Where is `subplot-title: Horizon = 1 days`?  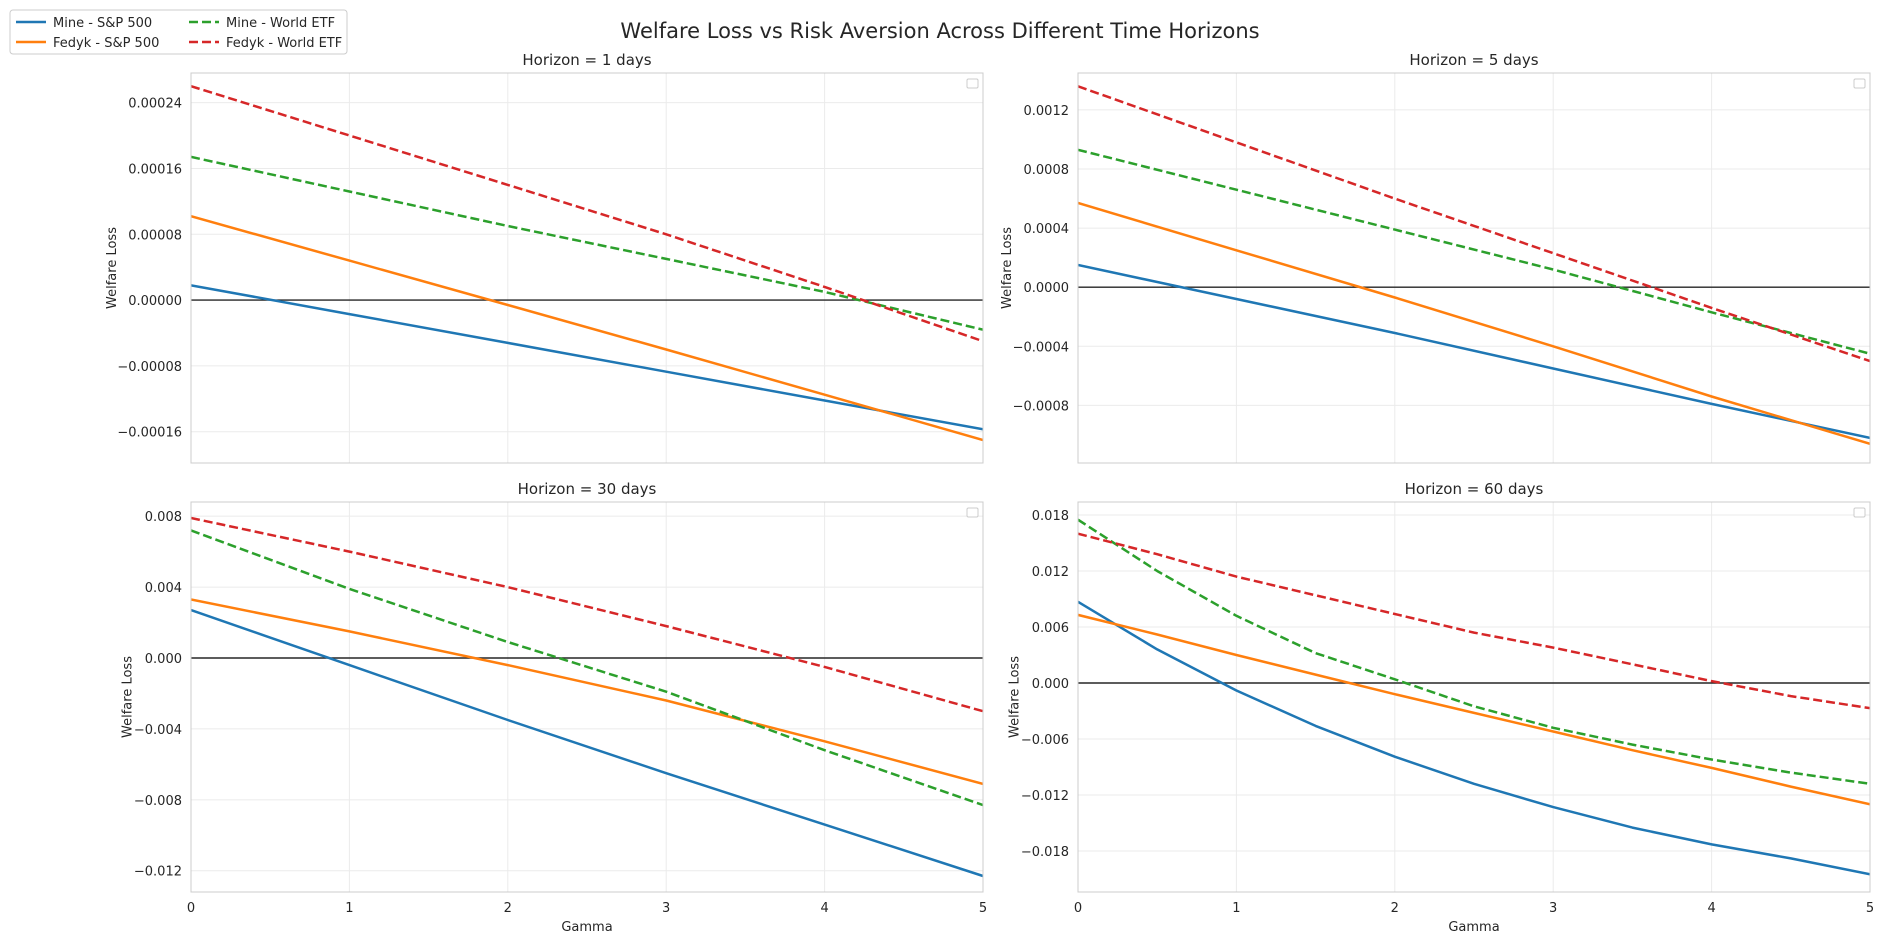 subplot-title: Horizon = 1 days is located at coordinates (586, 60).